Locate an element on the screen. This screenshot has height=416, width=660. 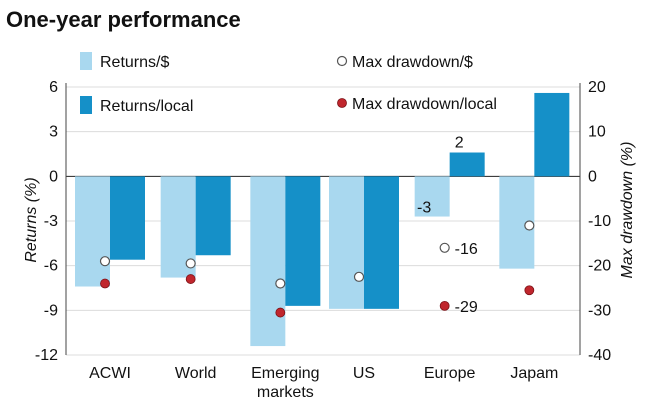
y-axis-title-right: Max drawdown (%) is located at coordinates (627, 210).